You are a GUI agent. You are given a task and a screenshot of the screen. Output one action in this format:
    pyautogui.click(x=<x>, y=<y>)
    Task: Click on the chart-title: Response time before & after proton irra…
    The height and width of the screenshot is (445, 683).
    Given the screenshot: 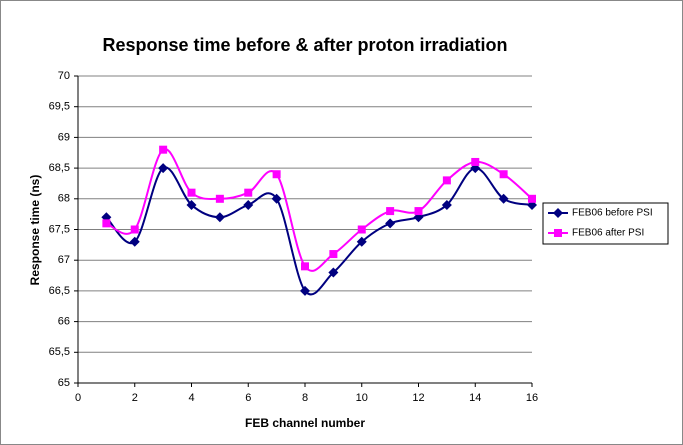 What is the action you would take?
    pyautogui.click(x=304, y=45)
    